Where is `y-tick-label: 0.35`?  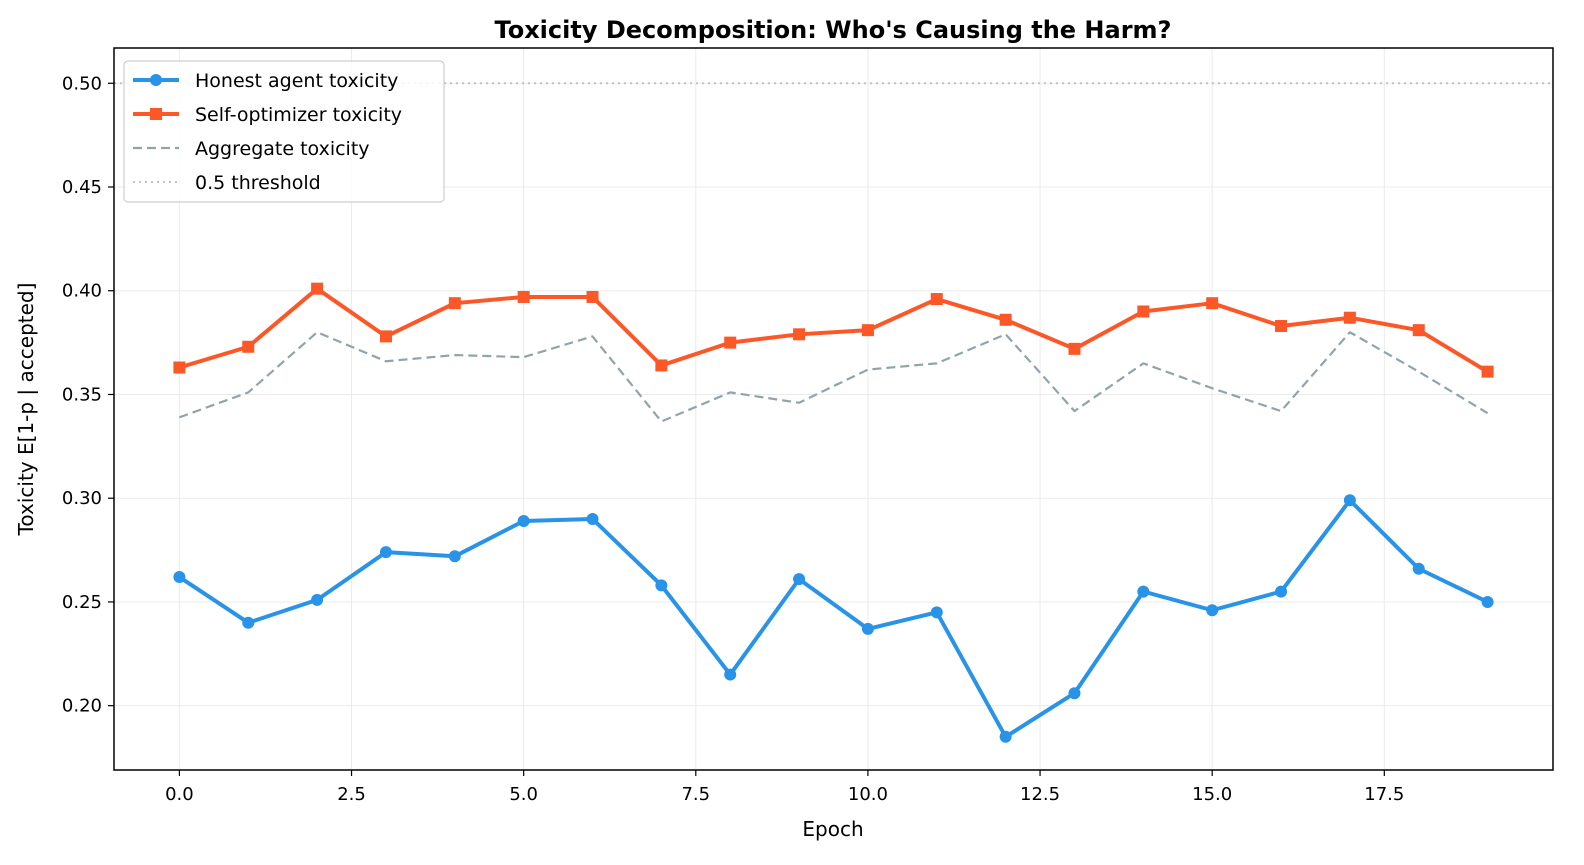 y-tick-label: 0.35 is located at coordinates (82, 394).